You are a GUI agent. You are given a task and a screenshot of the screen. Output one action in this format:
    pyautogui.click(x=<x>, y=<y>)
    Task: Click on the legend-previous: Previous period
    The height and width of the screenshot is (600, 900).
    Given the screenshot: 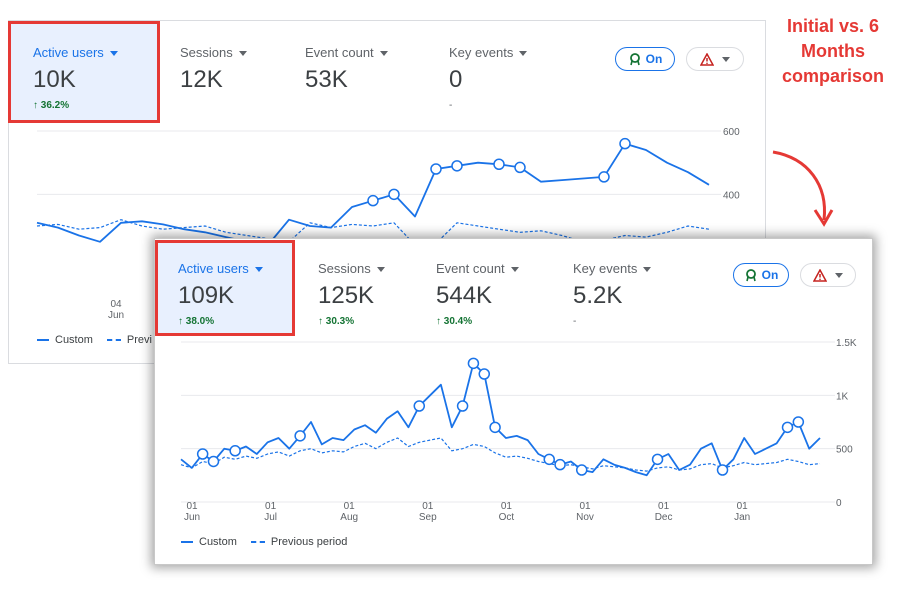 What is the action you would take?
    pyautogui.click(x=309, y=542)
    